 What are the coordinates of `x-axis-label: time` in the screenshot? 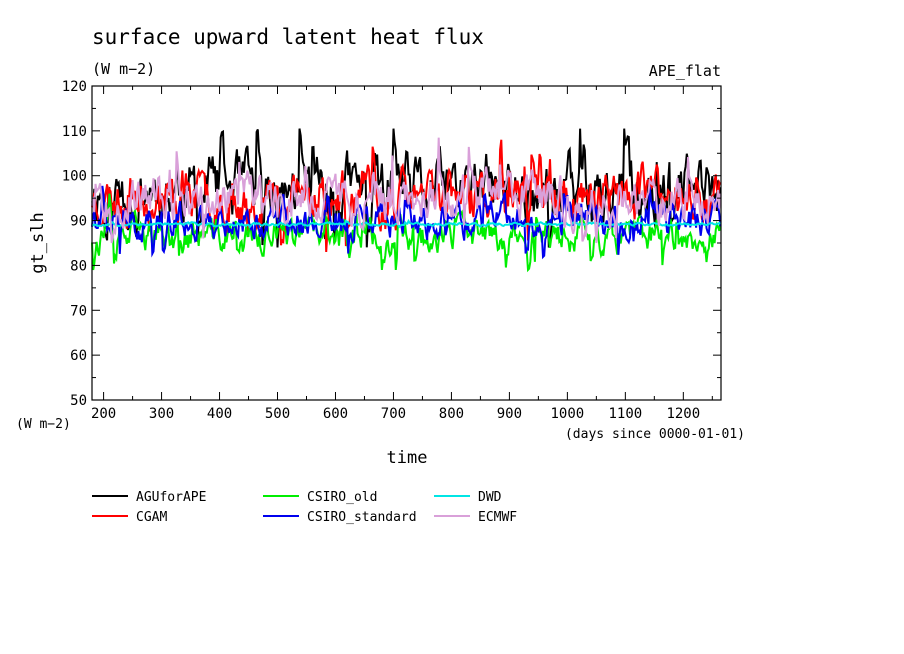 It's located at (407, 458).